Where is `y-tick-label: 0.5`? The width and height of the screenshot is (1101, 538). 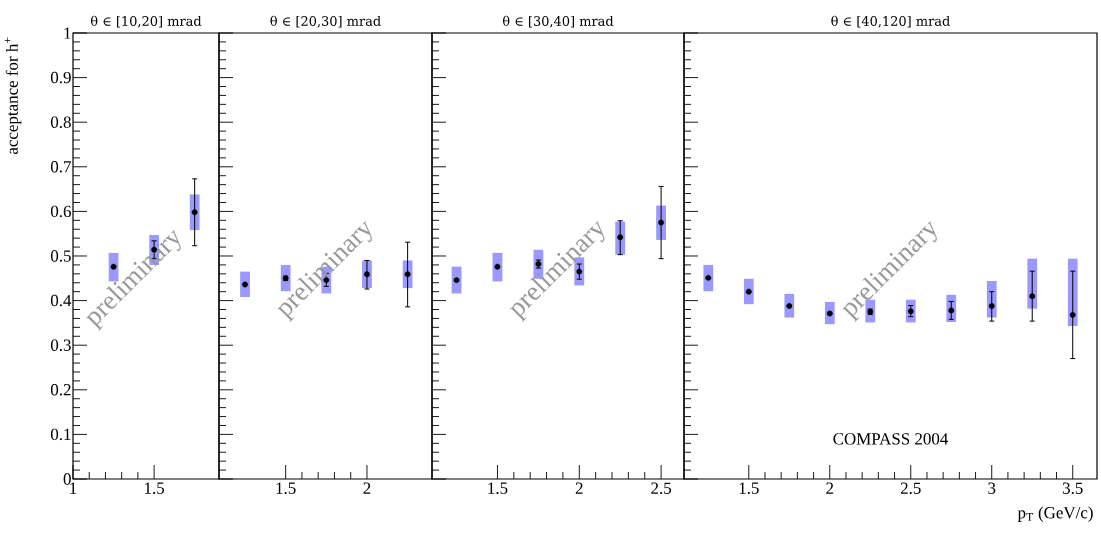 y-tick-label: 0.5 is located at coordinates (60, 256).